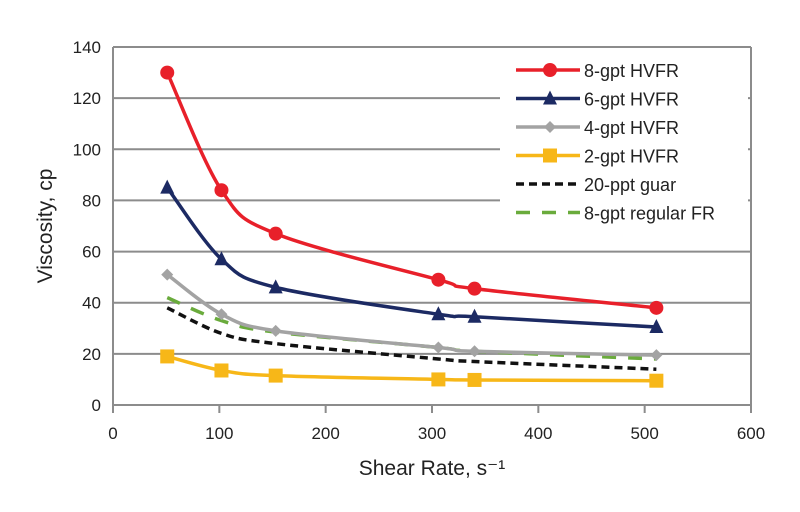  What do you see at coordinates (87, 149) in the screenshot?
I see `y-tick-label: 100` at bounding box center [87, 149].